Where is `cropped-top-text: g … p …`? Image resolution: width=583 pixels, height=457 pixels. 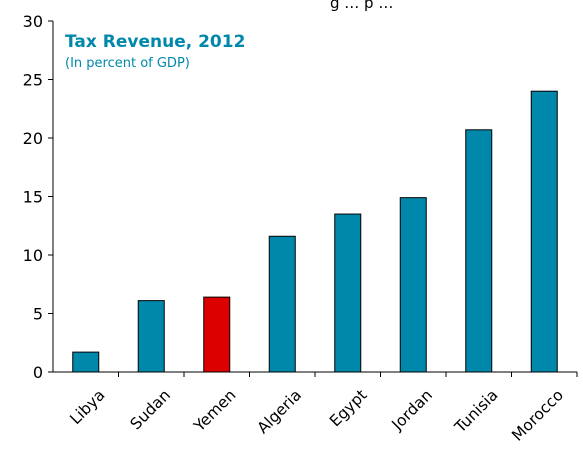
cropped-top-text: g … p … is located at coordinates (361, 6).